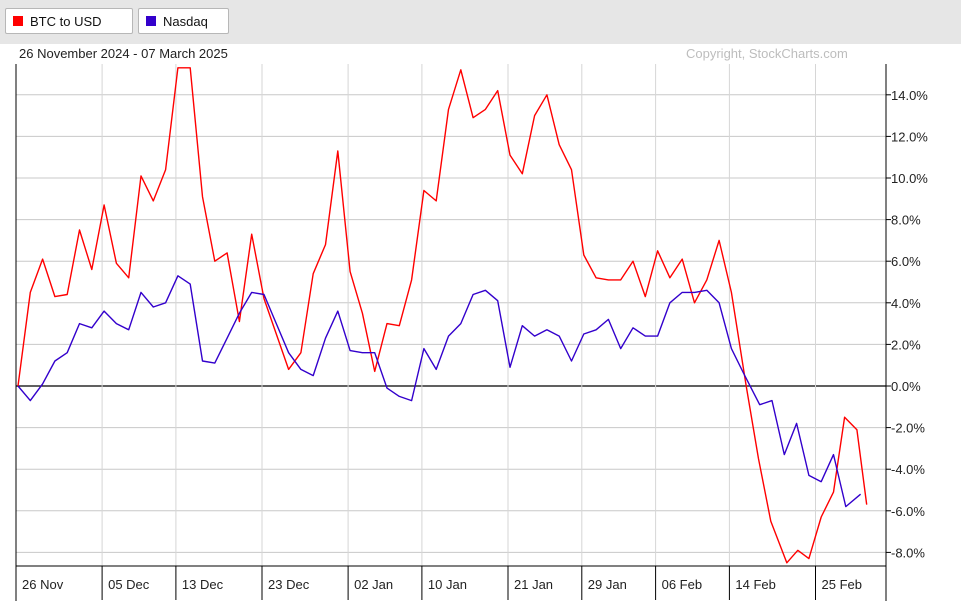 This screenshot has width=961, height=601. I want to click on x-tick-label: 14 Feb, so click(755, 584).